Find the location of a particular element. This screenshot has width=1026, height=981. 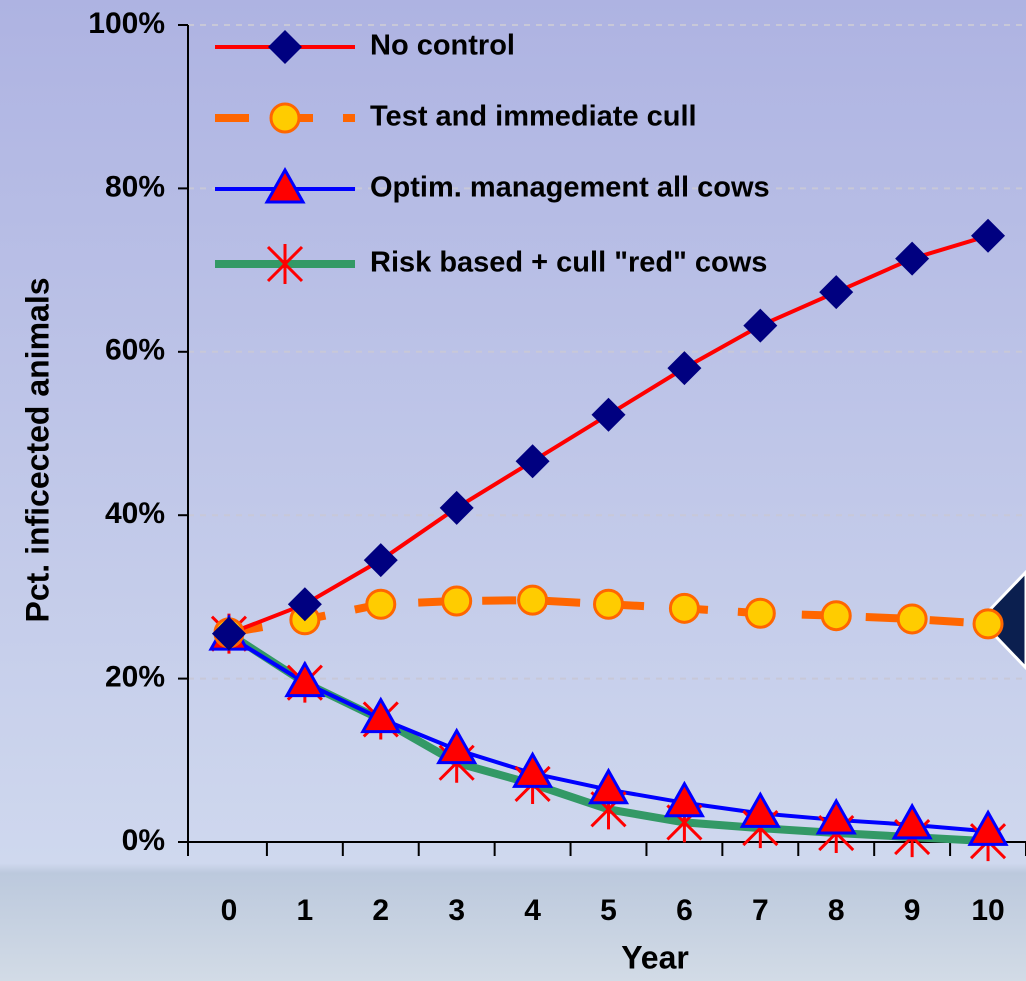

legend-entry: Risk based + cull "red" cows is located at coordinates (491, 264).